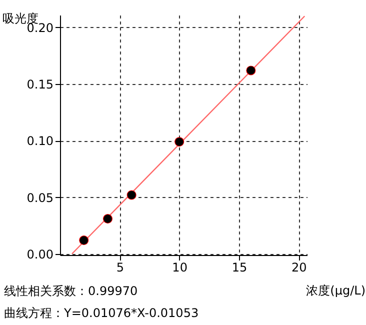  I want to click on y-tick-label: 0.15, so click(40, 85).